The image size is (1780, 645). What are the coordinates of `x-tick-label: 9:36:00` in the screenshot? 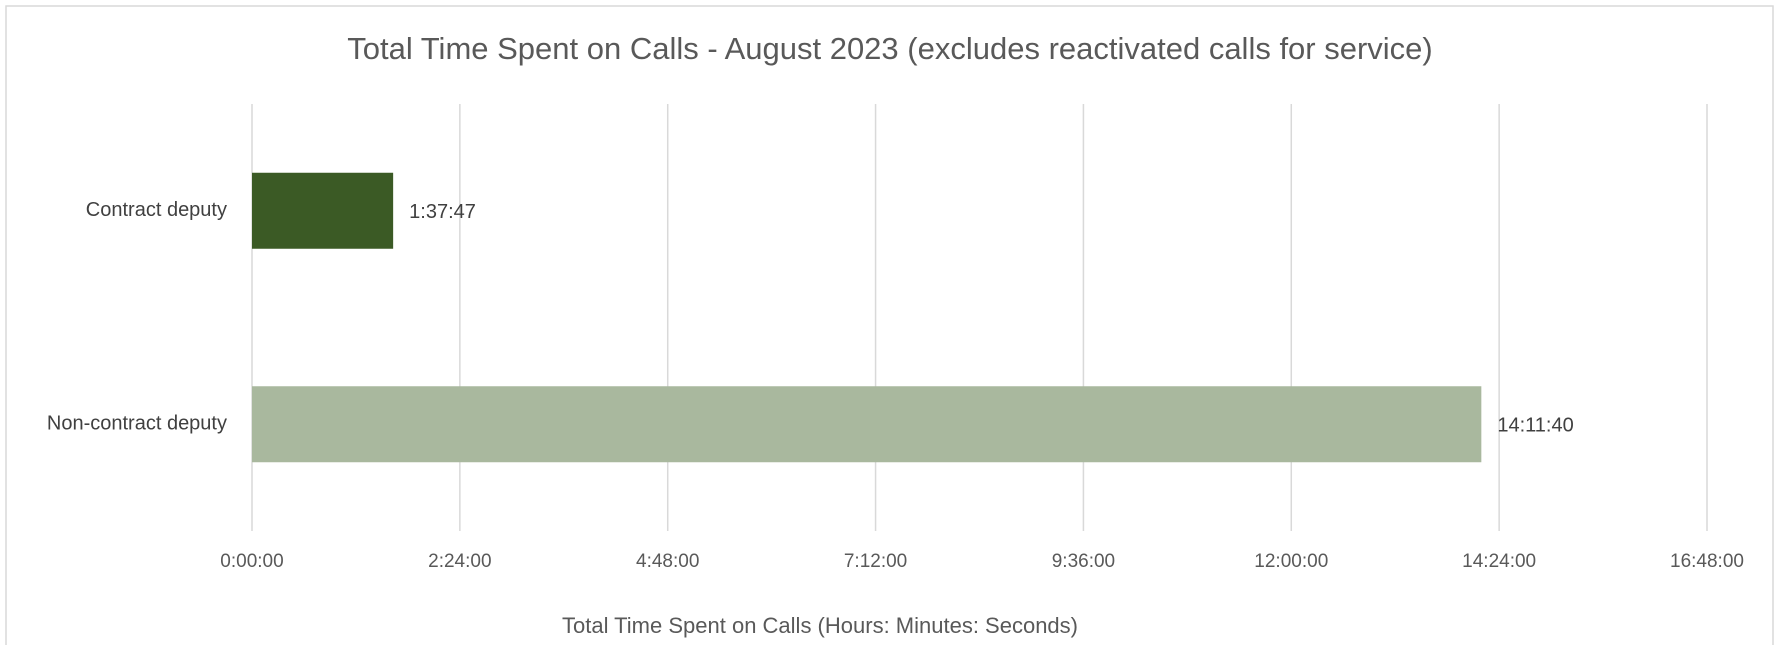 It's located at (1083, 561).